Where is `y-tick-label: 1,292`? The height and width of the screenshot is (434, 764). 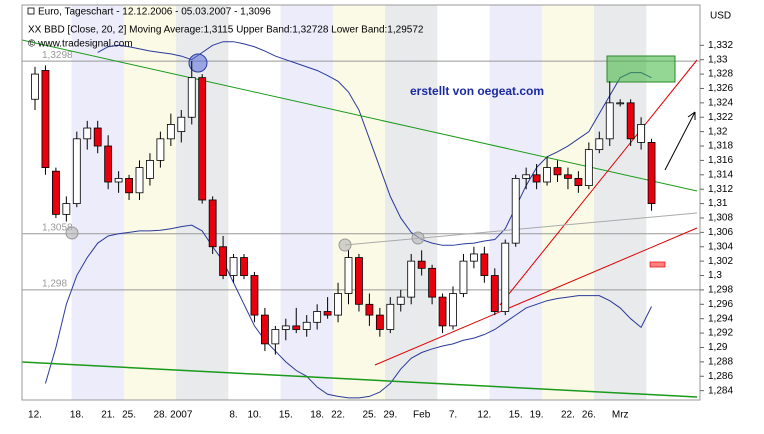
y-tick-label: 1,292 is located at coordinates (720, 333).